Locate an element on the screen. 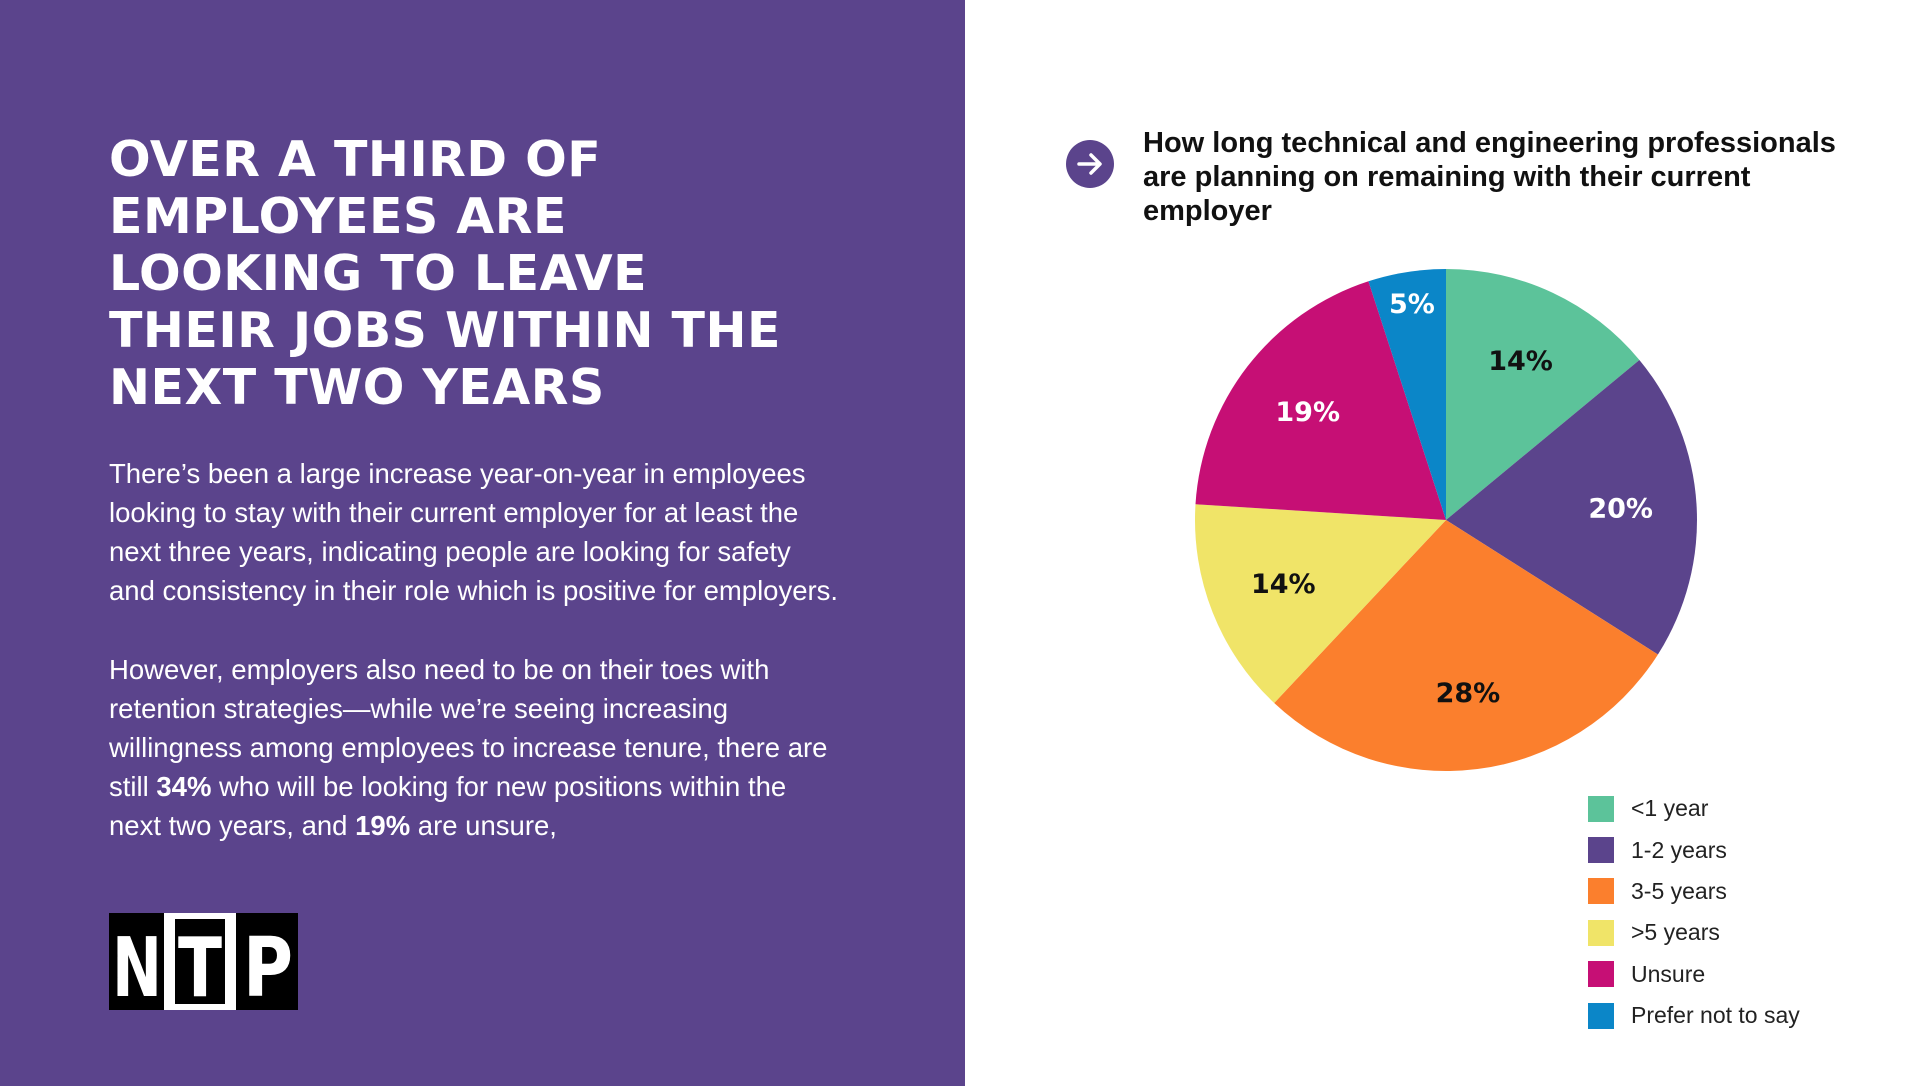  paragraph-text: are unsure, is located at coordinates (483, 825).